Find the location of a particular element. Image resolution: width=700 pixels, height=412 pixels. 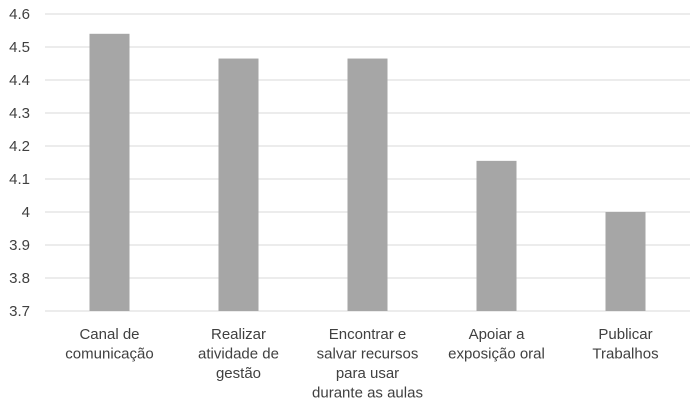

x-category-label-line: exposição oral is located at coordinates (496, 354).